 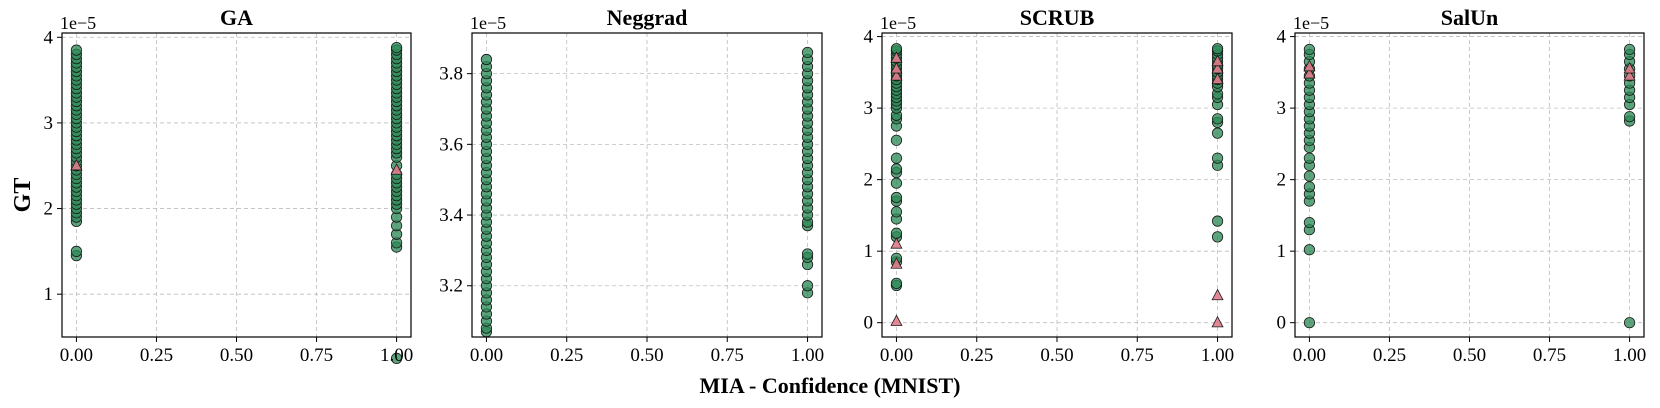 What do you see at coordinates (451, 215) in the screenshot?
I see `y-tick-label: 3.4` at bounding box center [451, 215].